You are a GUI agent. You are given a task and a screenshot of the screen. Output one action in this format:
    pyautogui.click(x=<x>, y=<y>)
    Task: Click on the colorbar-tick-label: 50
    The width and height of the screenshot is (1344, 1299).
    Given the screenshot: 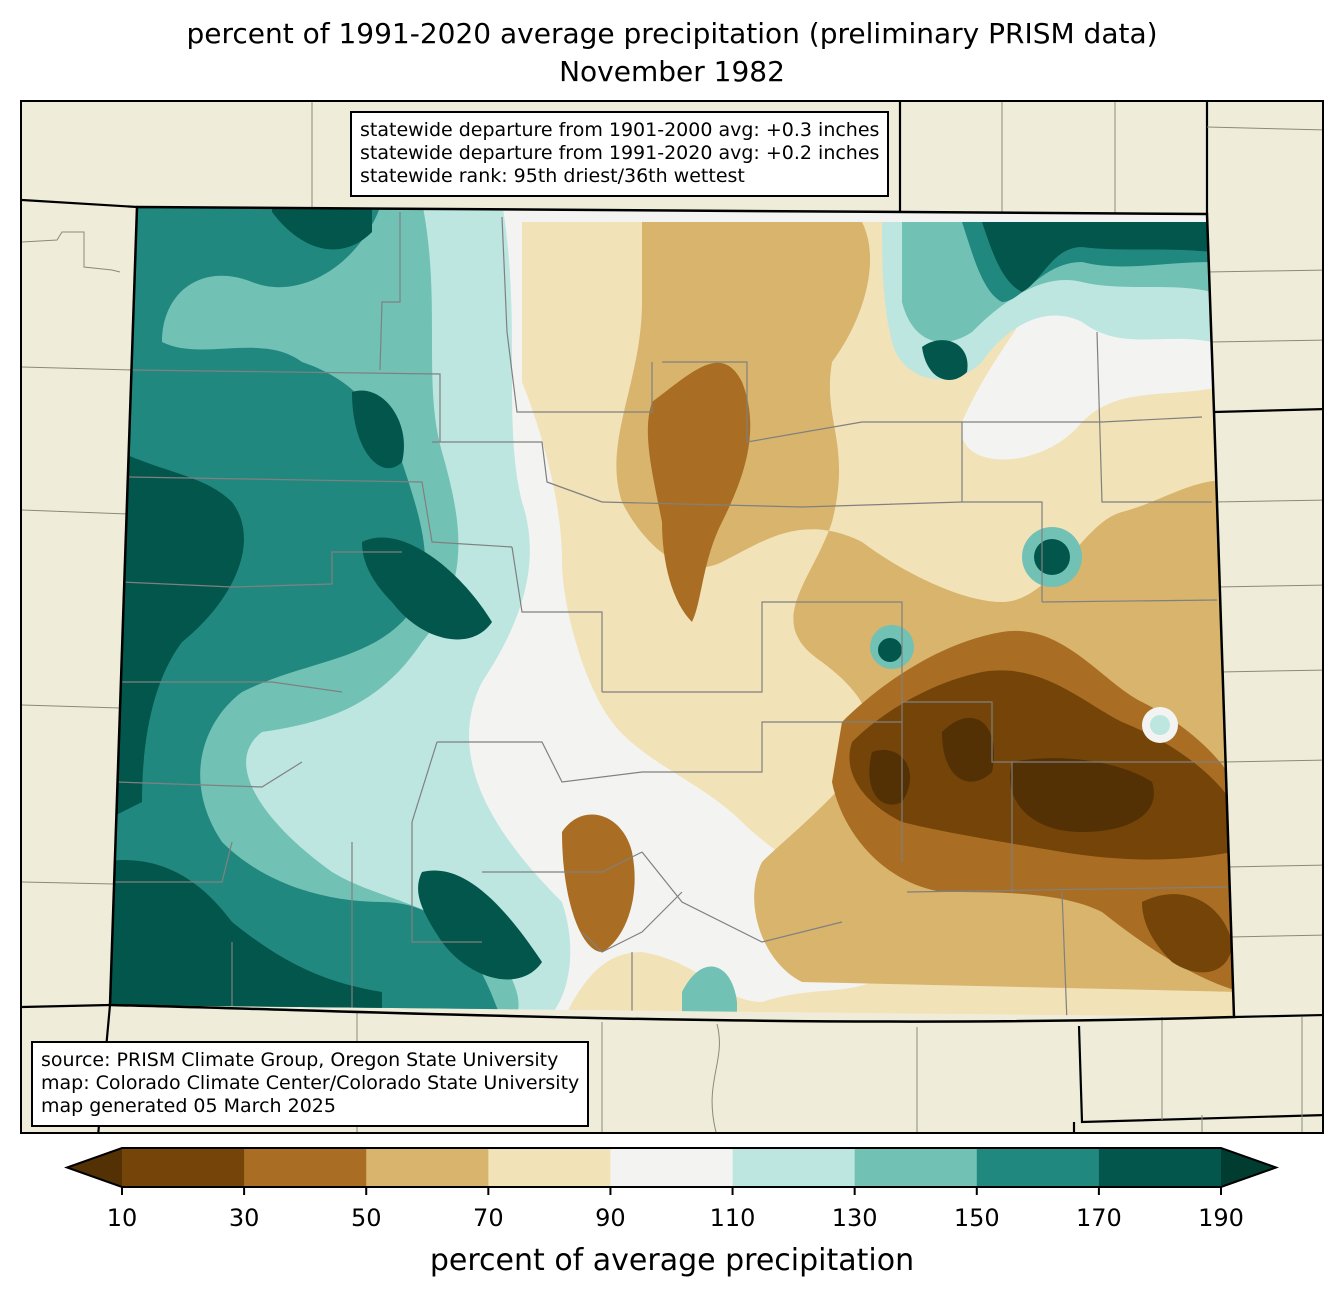 What is the action you would take?
    pyautogui.click(x=366, y=1218)
    